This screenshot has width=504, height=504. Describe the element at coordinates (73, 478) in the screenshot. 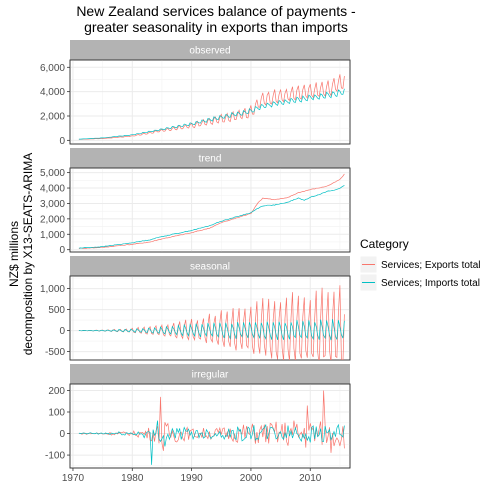

I see `x-tick-label: 1970` at that location.